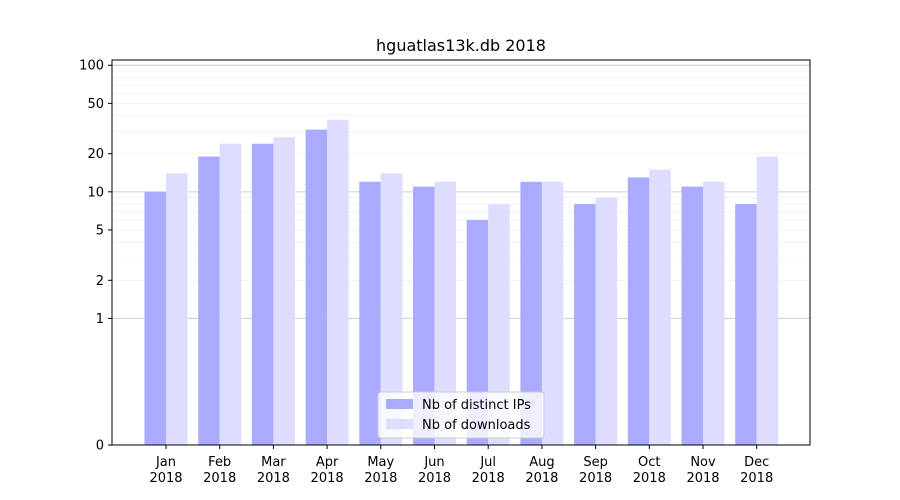 The height and width of the screenshot is (500, 900). Describe the element at coordinates (219, 462) in the screenshot. I see `x-tick-label-month: Feb` at that location.